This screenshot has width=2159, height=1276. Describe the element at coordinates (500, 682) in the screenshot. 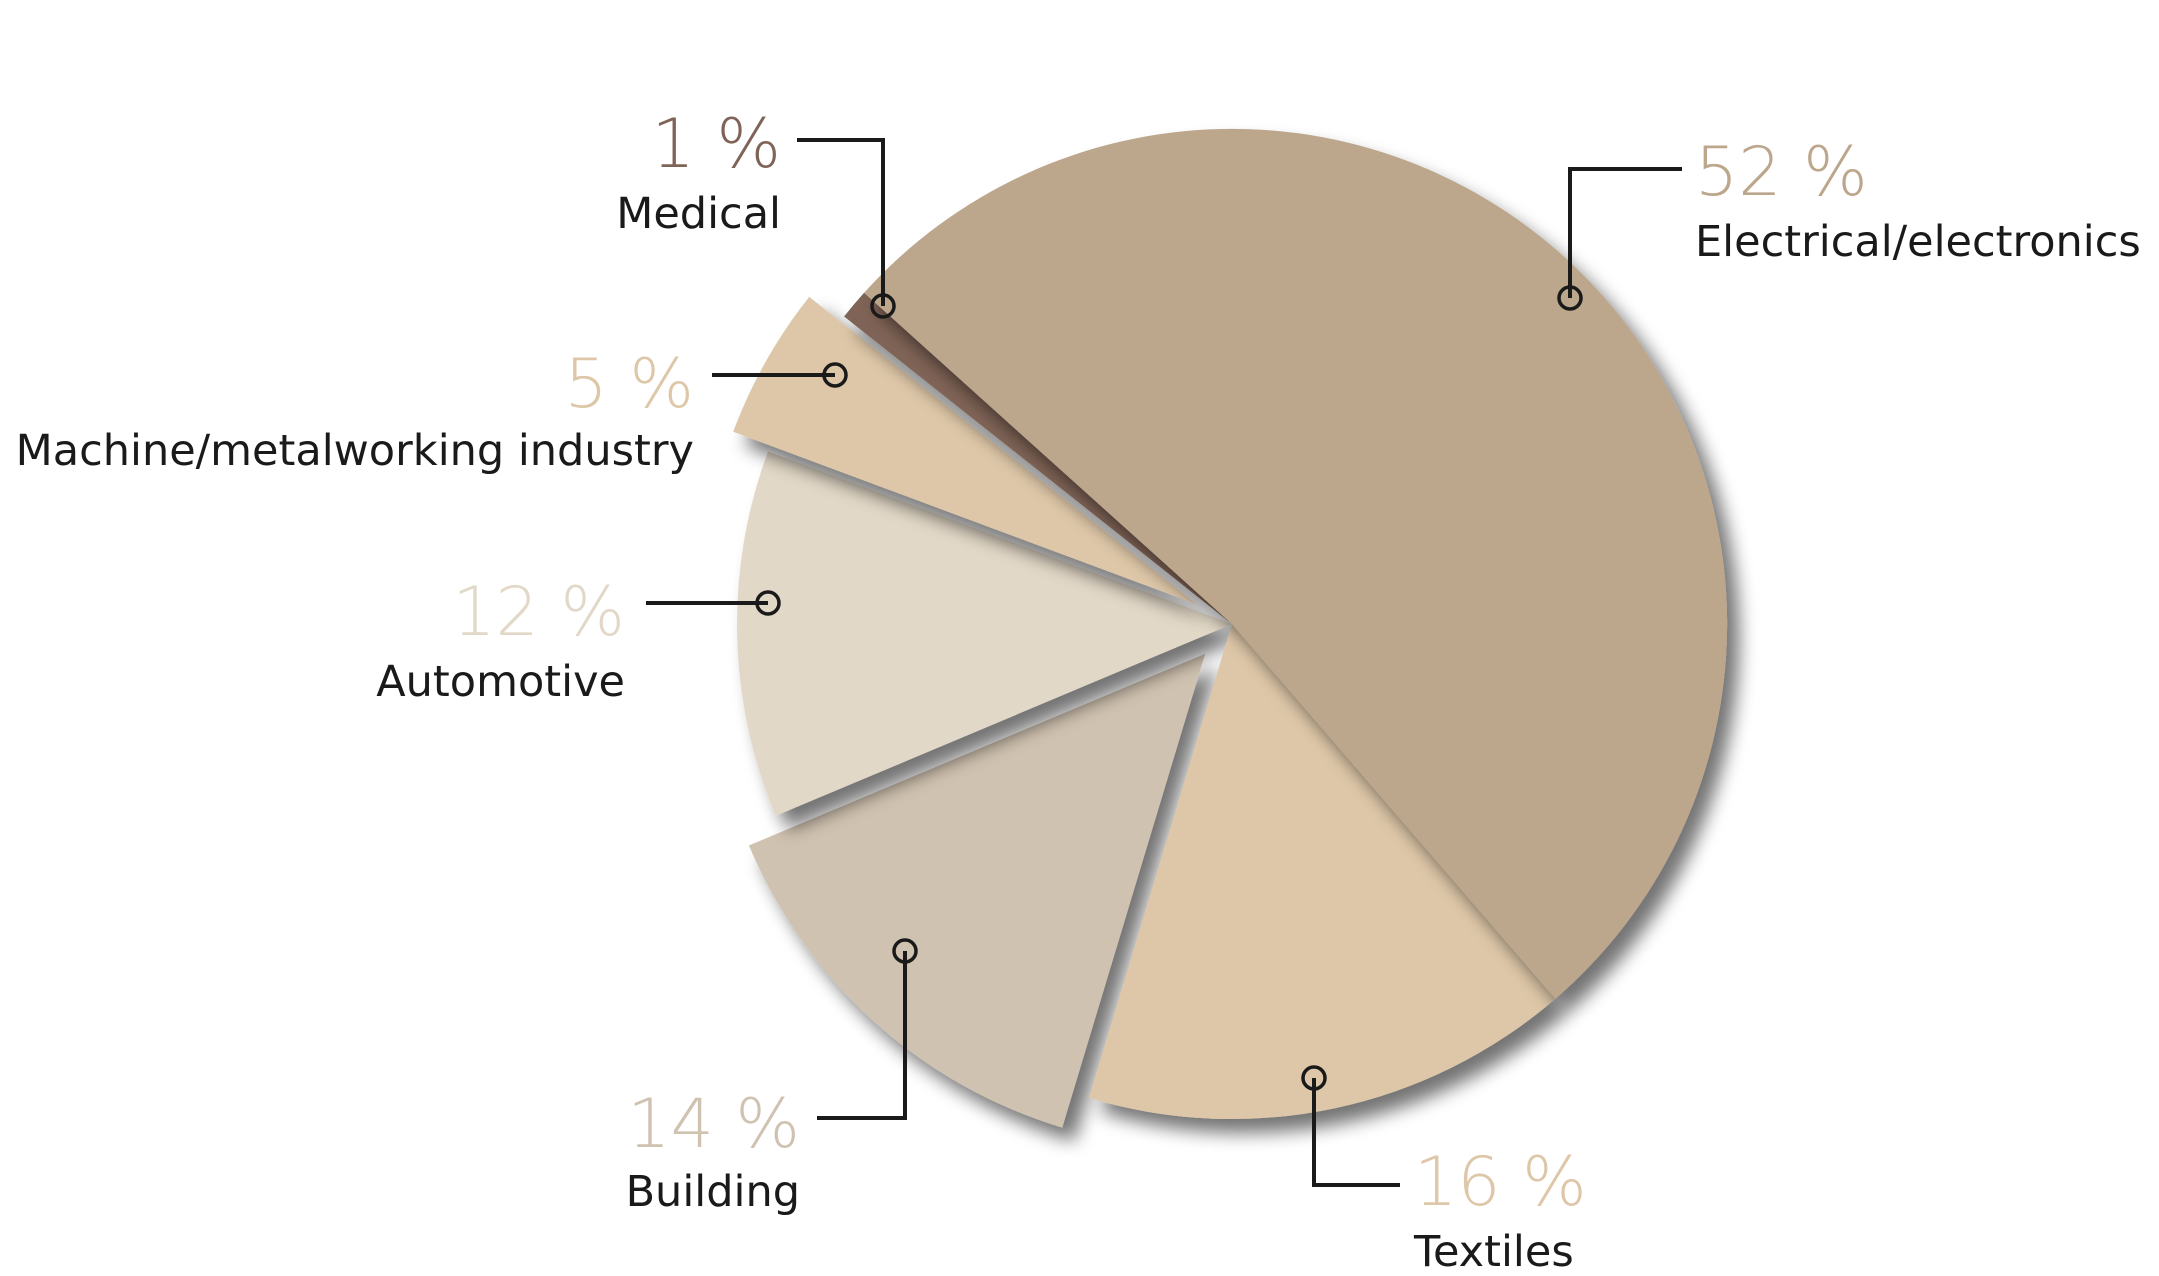

I see `category-label-automotive: Automotive` at that location.